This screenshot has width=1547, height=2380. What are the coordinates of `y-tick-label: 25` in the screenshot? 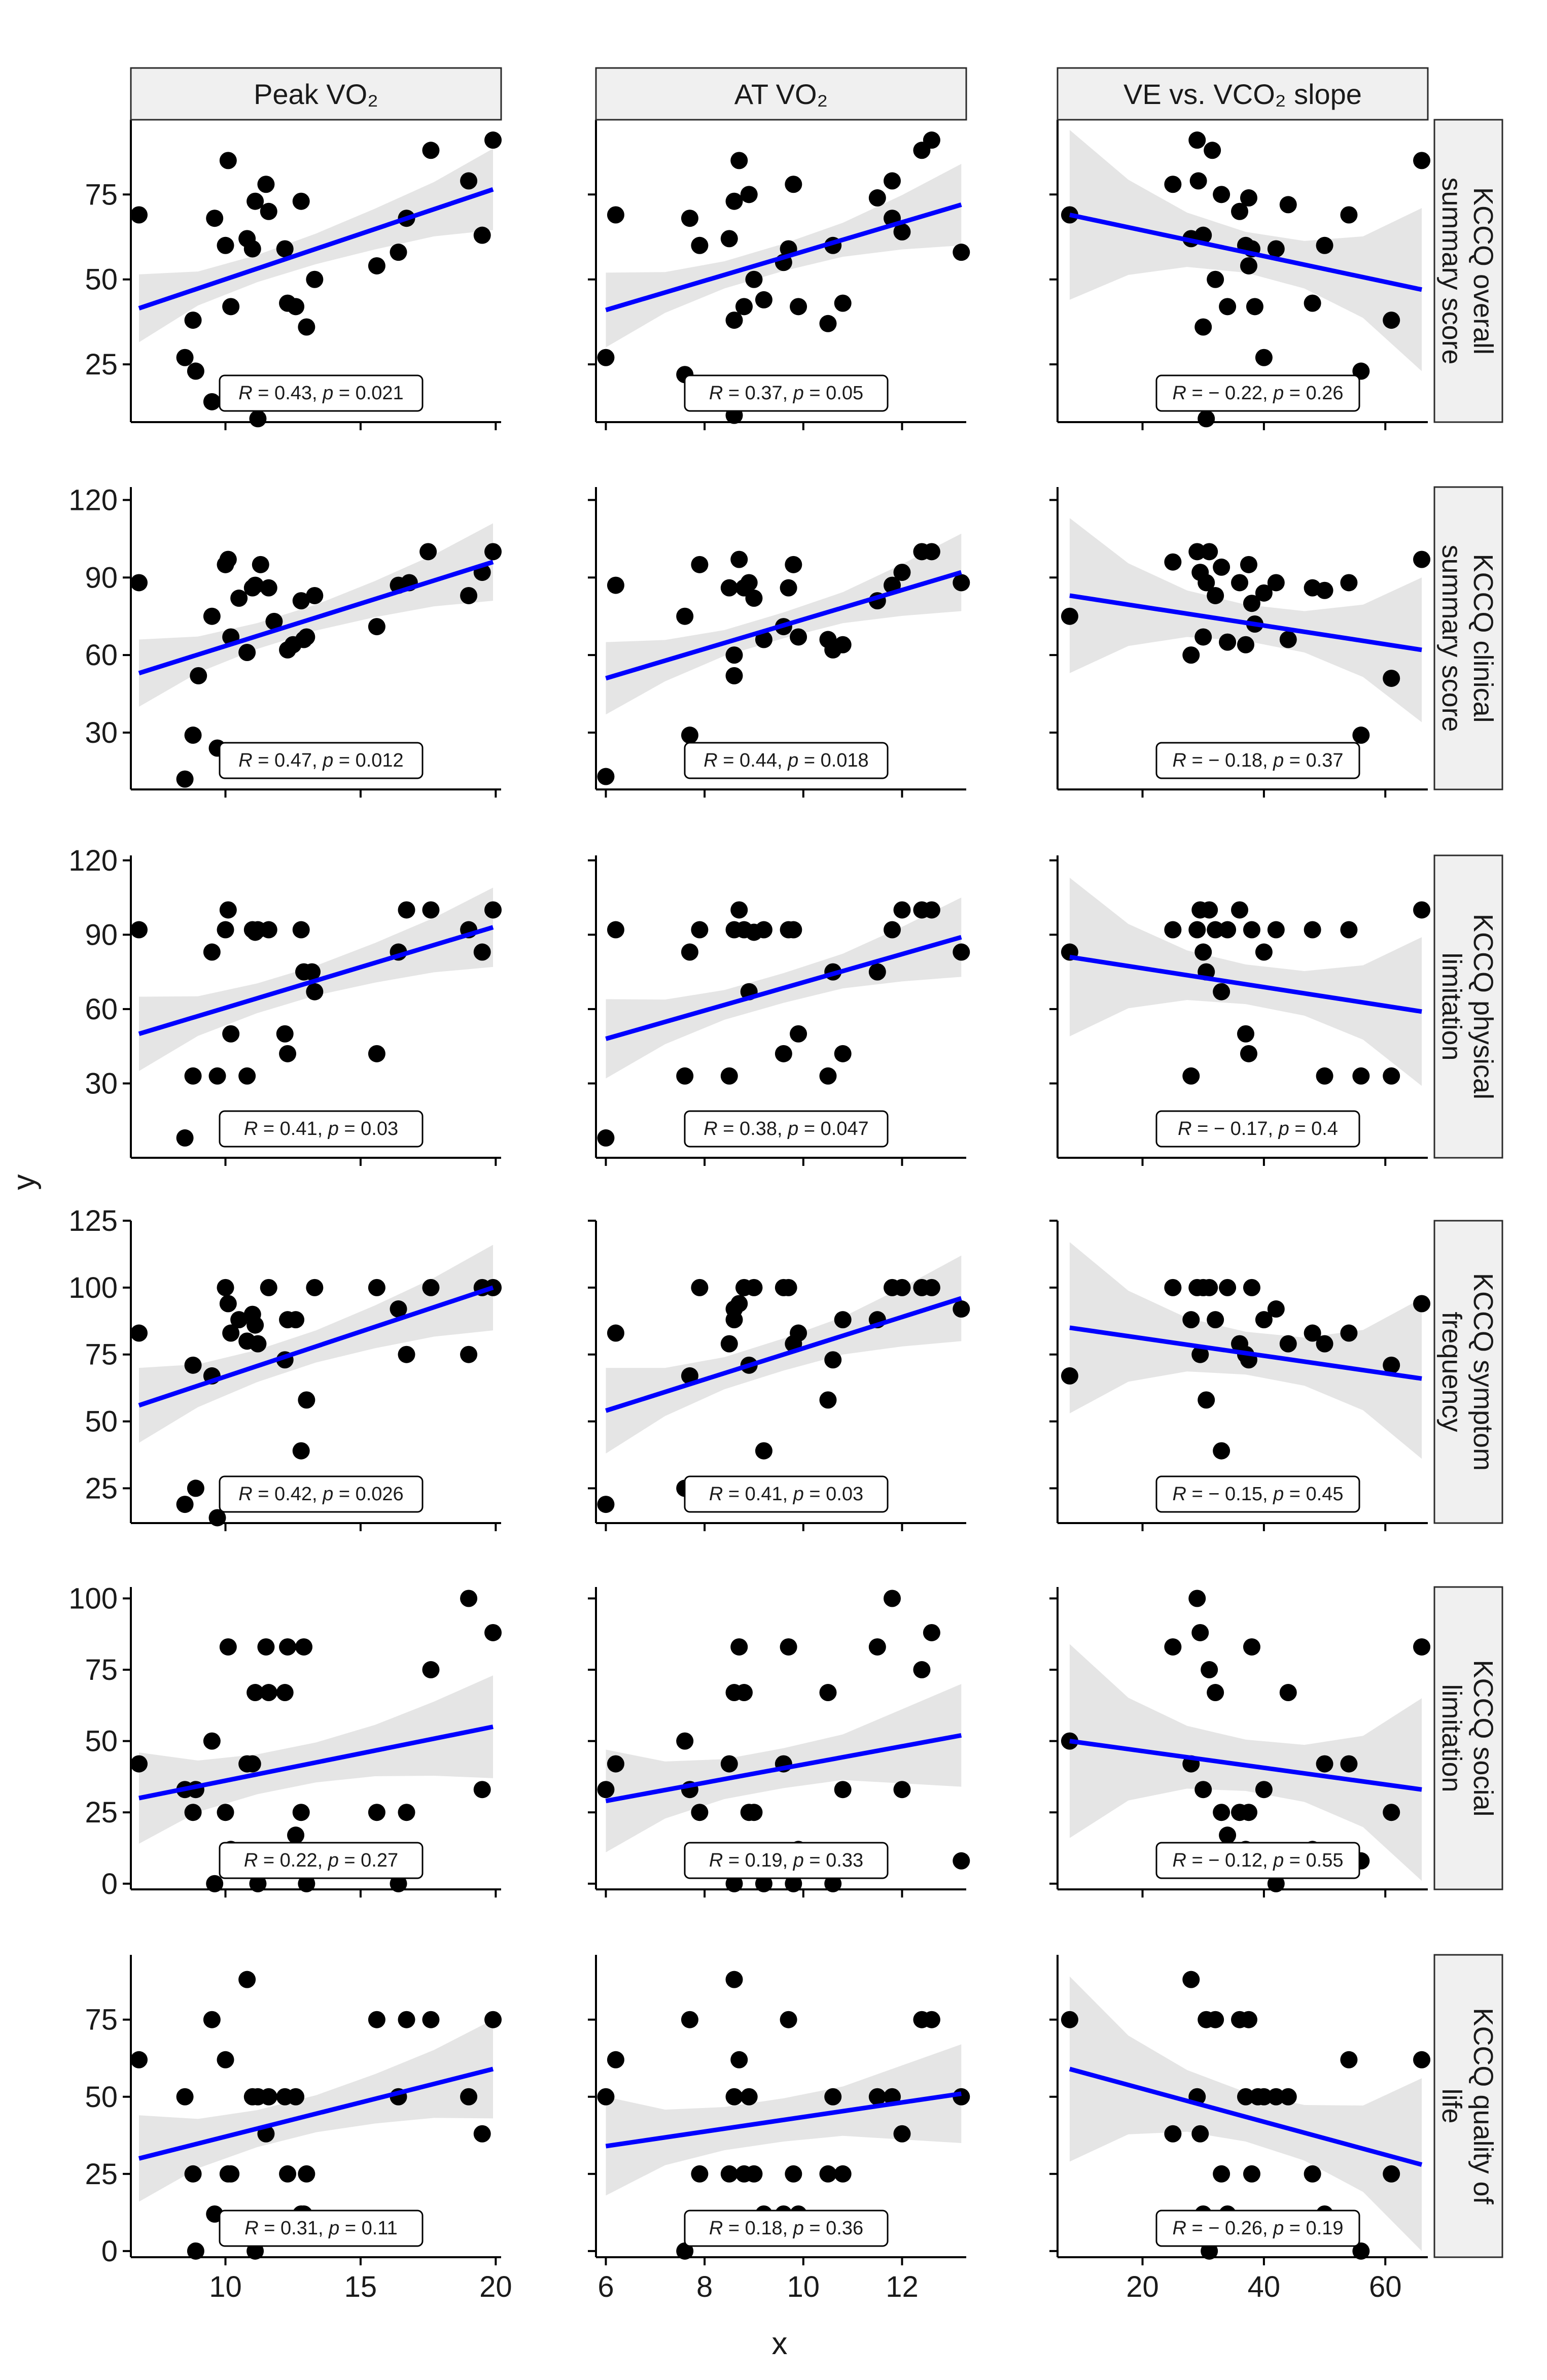 It's located at (102, 1488).